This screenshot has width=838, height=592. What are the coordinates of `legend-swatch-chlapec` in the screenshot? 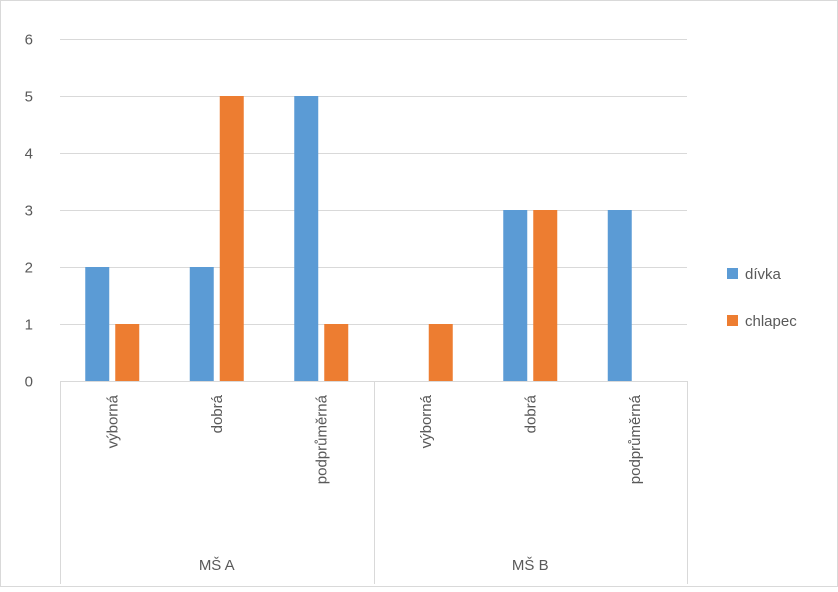 It's located at (732, 320).